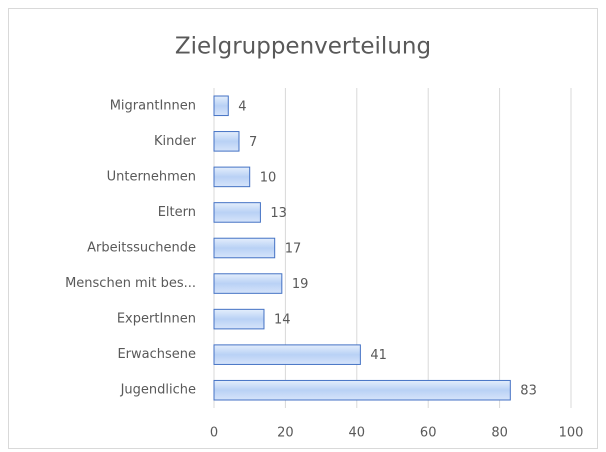 This screenshot has width=606, height=452. I want to click on y-tick-label: Kinder, so click(175, 141).